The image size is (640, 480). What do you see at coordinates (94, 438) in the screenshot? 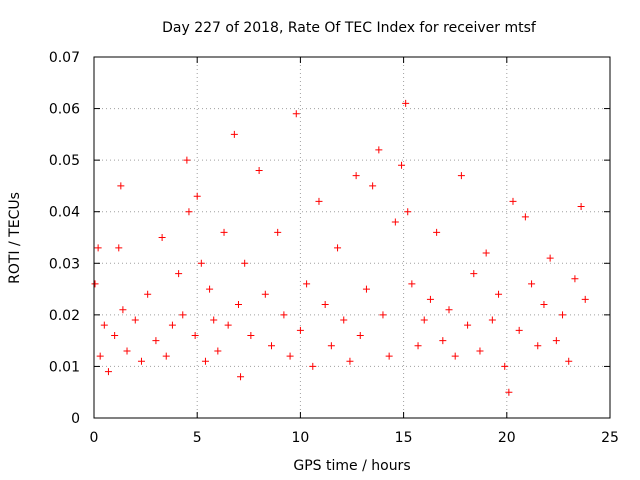
I see `x-tick-label: 0` at bounding box center [94, 438].